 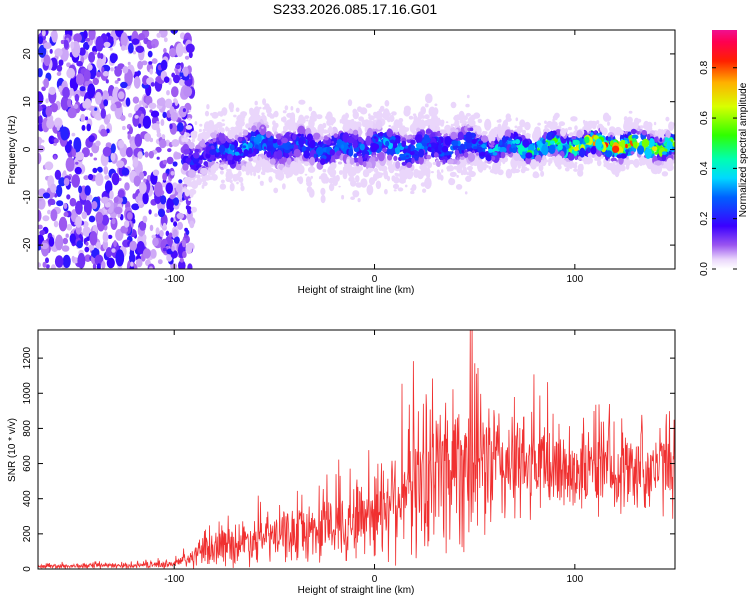 I want to click on snr-x-tick-label: 0, so click(x=375, y=579).